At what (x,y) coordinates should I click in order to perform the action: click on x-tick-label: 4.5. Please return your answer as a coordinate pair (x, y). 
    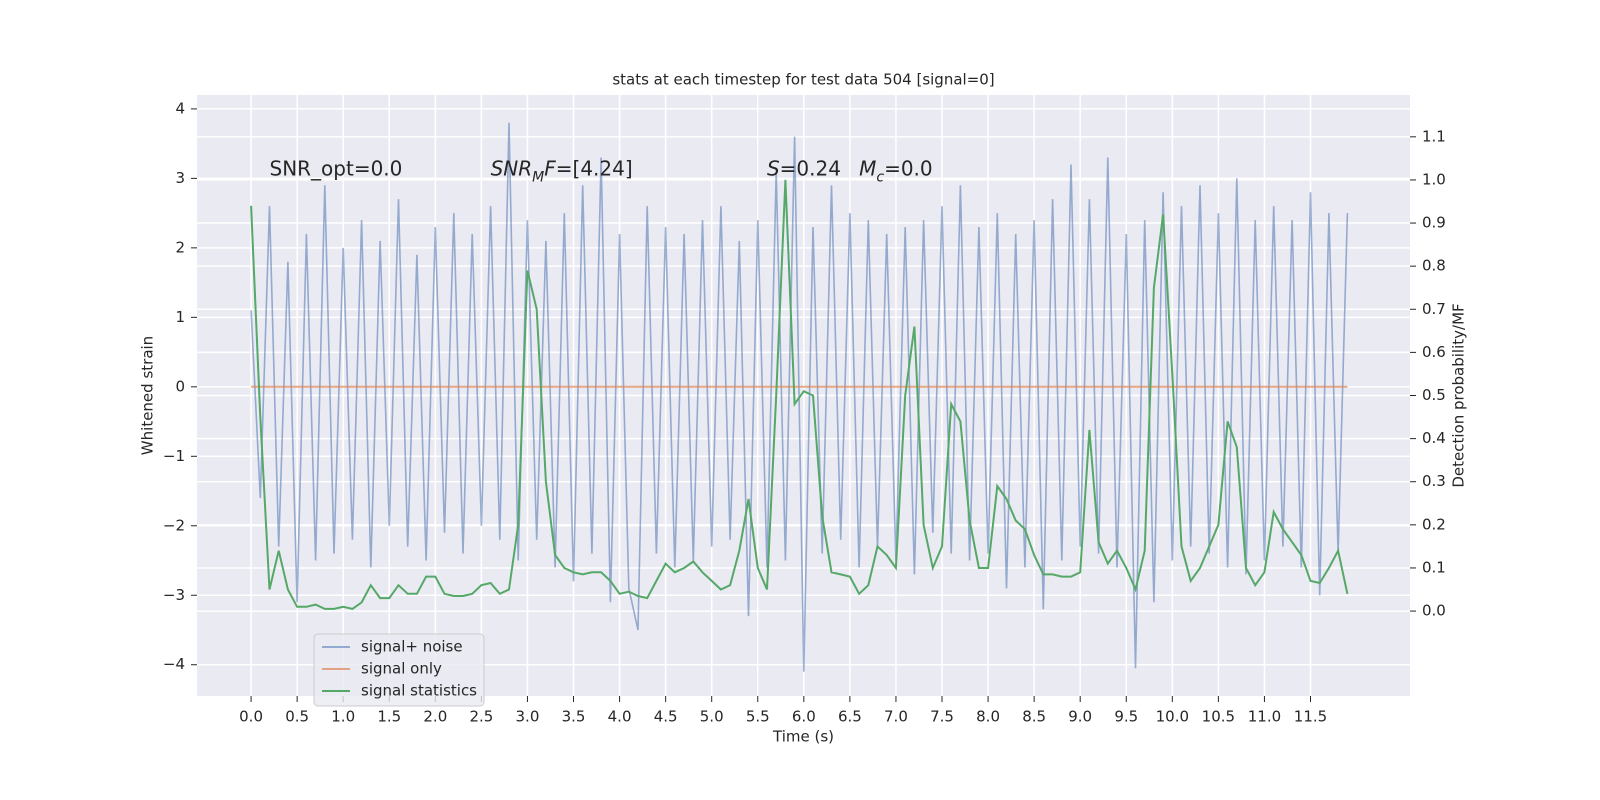
    Looking at the image, I should click on (666, 717).